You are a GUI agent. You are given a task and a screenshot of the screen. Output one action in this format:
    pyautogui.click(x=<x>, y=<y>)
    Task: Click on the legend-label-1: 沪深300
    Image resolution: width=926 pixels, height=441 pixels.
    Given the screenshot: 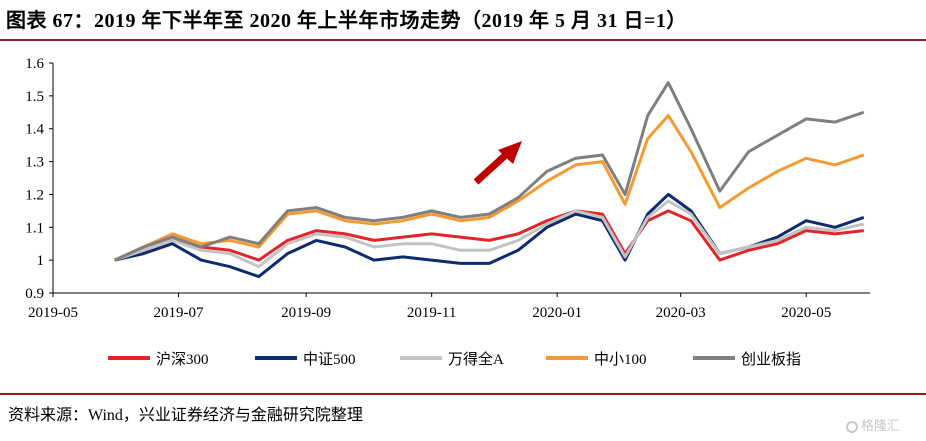 What is the action you would take?
    pyautogui.click(x=182, y=359)
    